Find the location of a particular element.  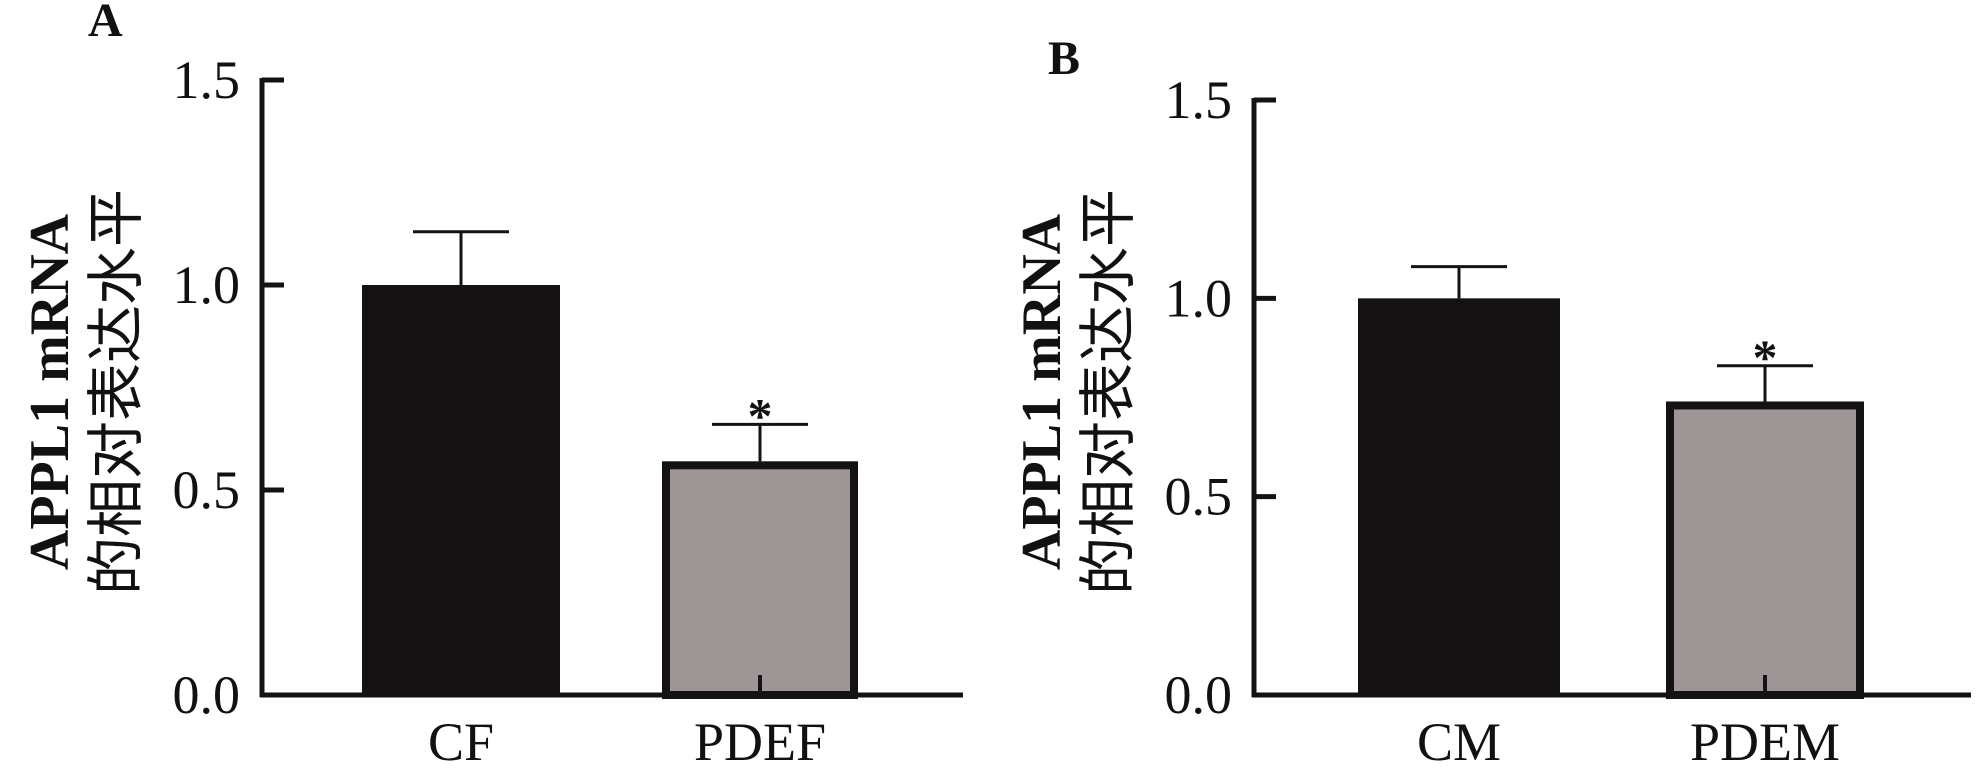

bar-cf is located at coordinates (461, 490).